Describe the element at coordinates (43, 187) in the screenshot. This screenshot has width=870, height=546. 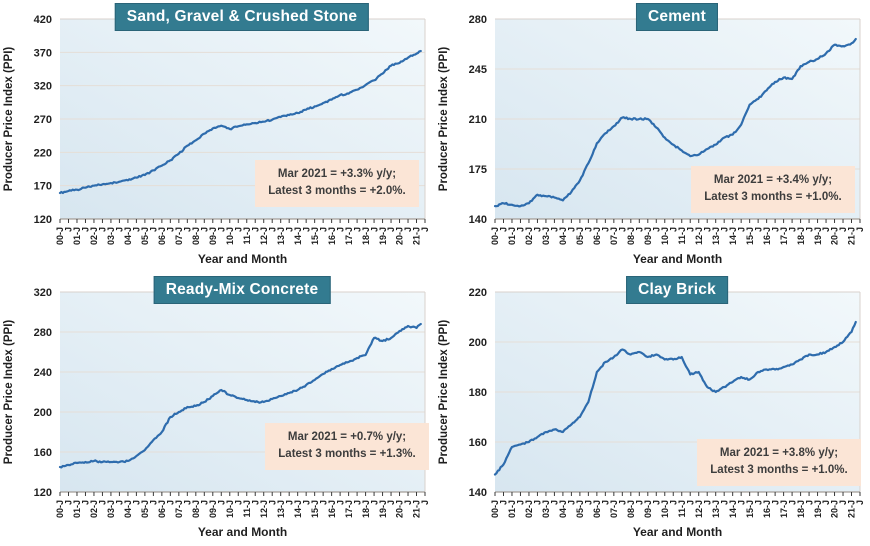
I see `y-tick-label: 170` at that location.